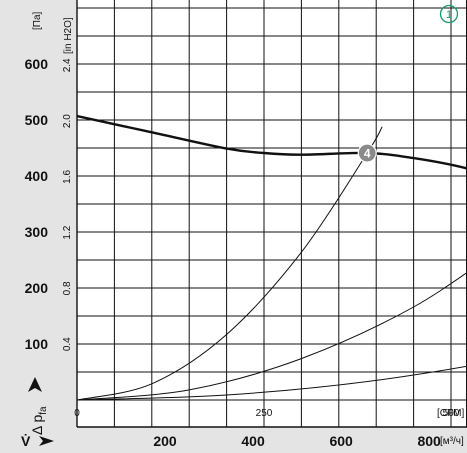  Describe the element at coordinates (37, 288) in the screenshot. I see `y-tick-label: 200` at that location.